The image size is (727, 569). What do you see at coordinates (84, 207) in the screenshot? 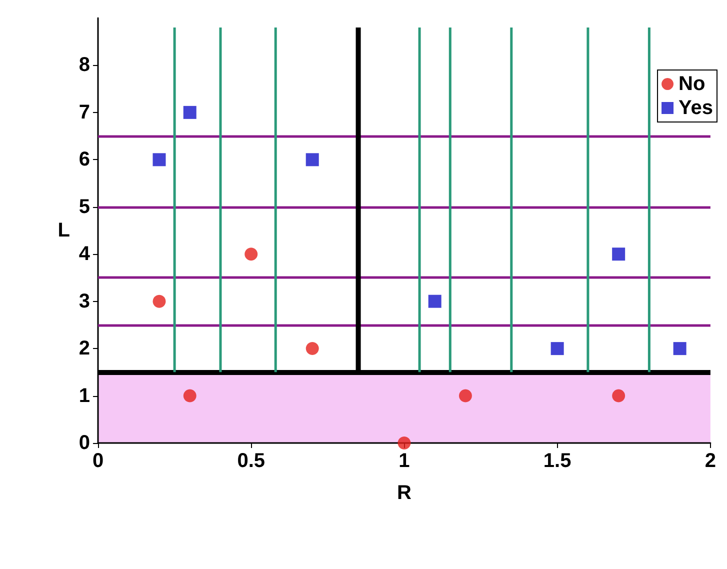
I see `y-tick-label: 5` at bounding box center [84, 207].